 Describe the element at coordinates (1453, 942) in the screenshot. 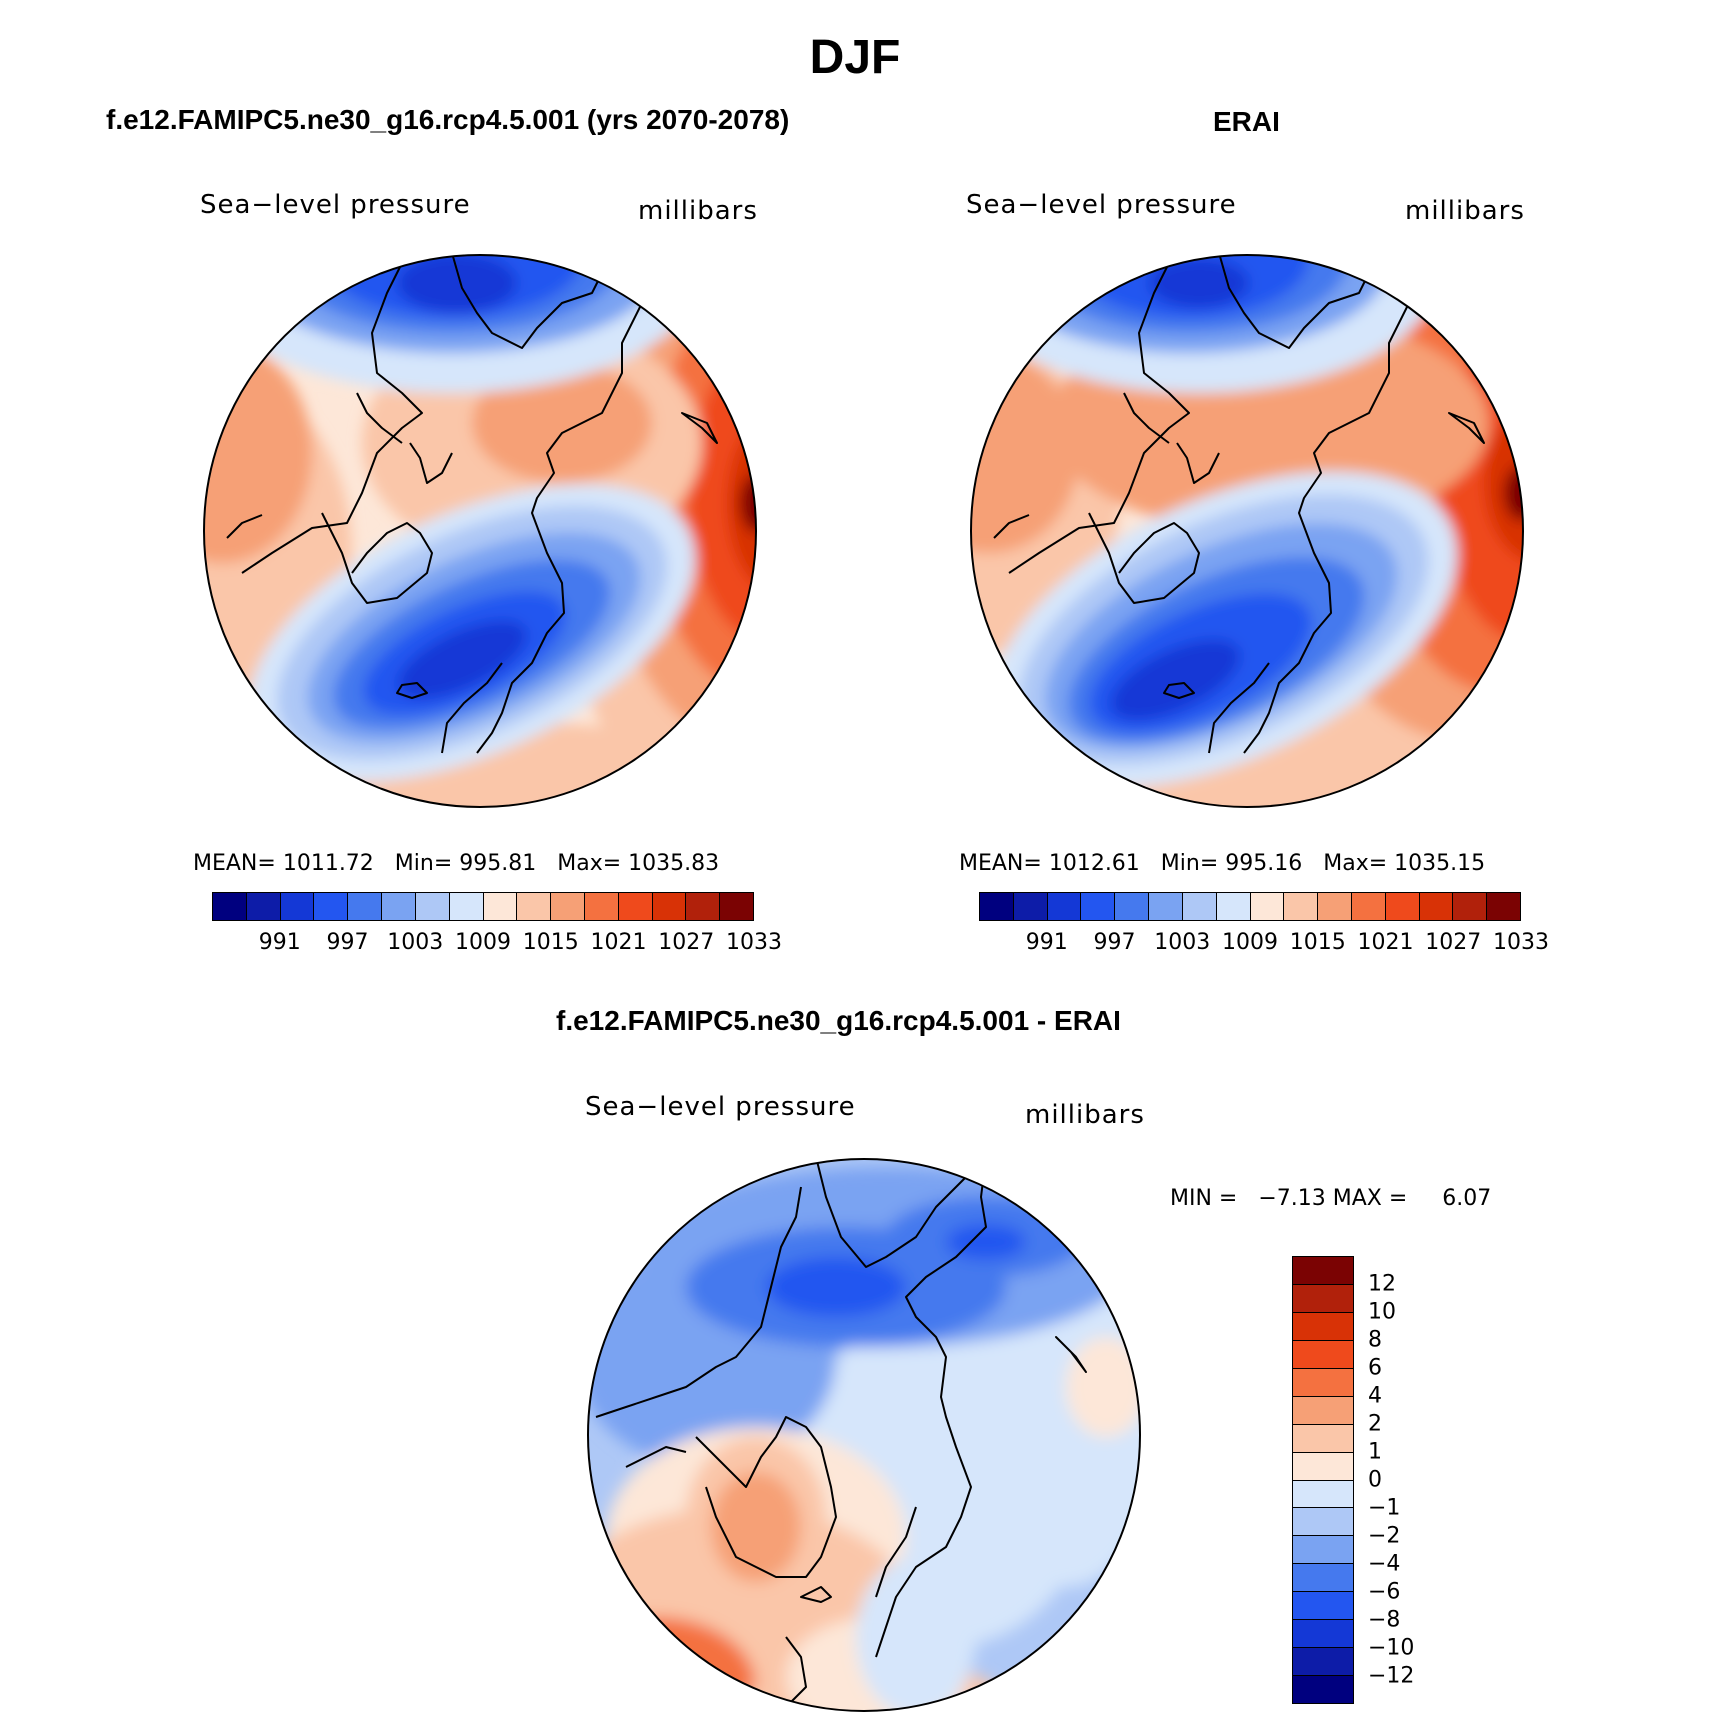

I see `panel-2-tick: 1027` at that location.